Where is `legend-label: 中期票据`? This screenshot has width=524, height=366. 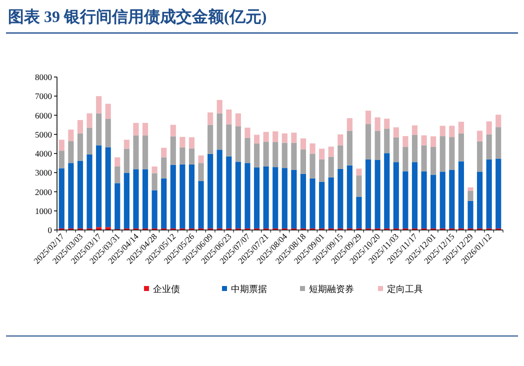
legend-label: 中期票据 is located at coordinates (249, 289).